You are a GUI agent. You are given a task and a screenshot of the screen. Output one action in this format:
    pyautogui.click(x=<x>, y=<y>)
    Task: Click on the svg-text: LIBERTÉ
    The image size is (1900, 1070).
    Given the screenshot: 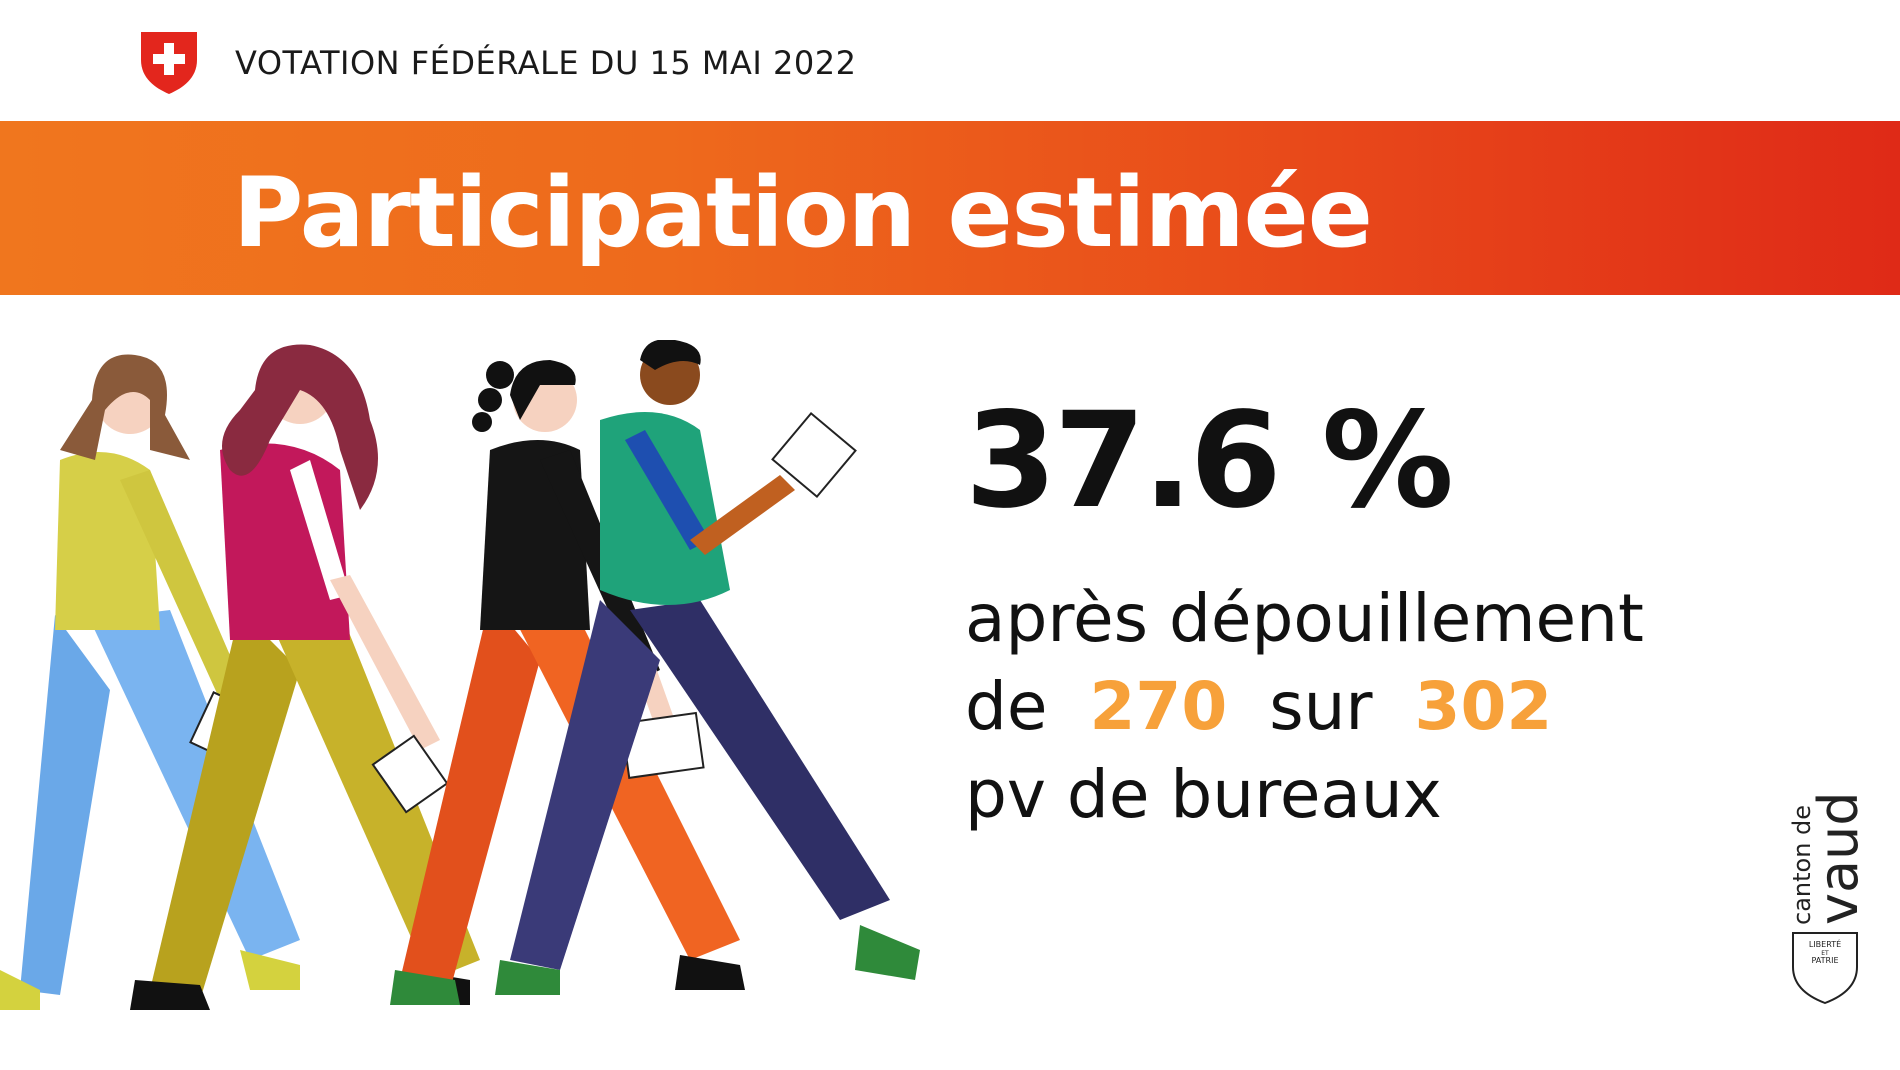 What is the action you would take?
    pyautogui.click(x=1825, y=943)
    